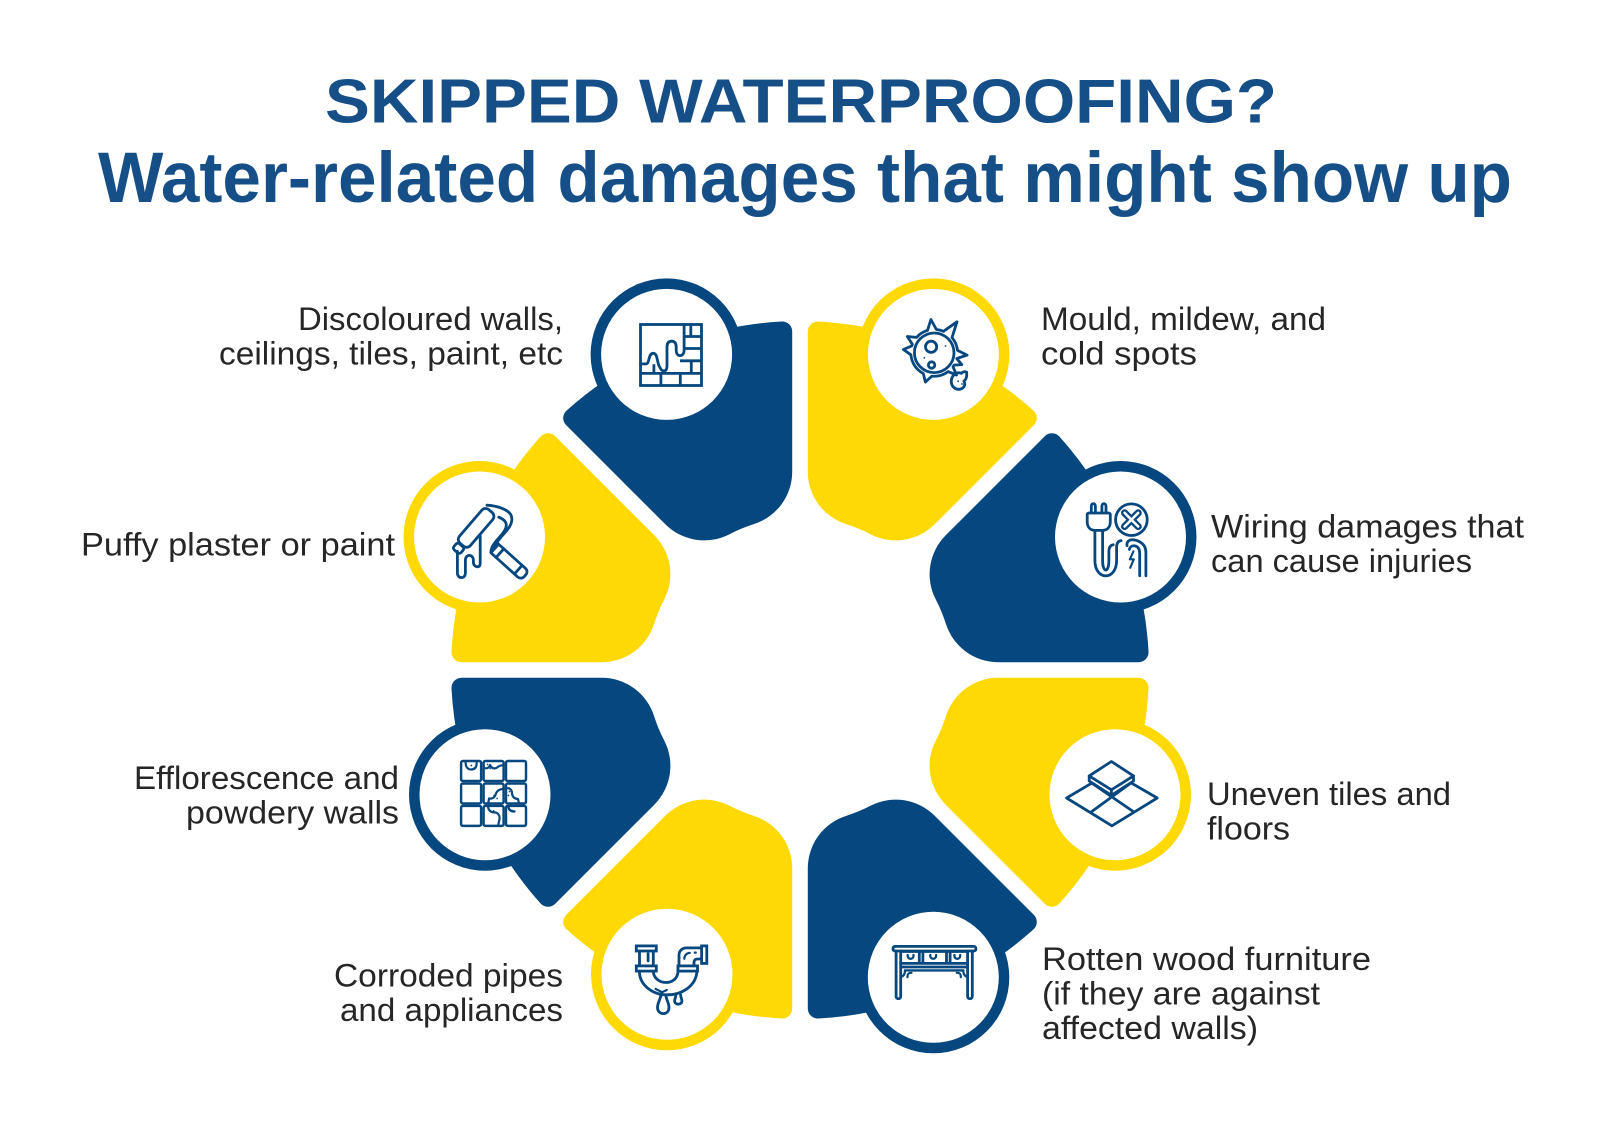 The image size is (1600, 1127). What do you see at coordinates (801, 102) in the screenshot?
I see `svg-text: SKIPPED WATERPROOFING?` at bounding box center [801, 102].